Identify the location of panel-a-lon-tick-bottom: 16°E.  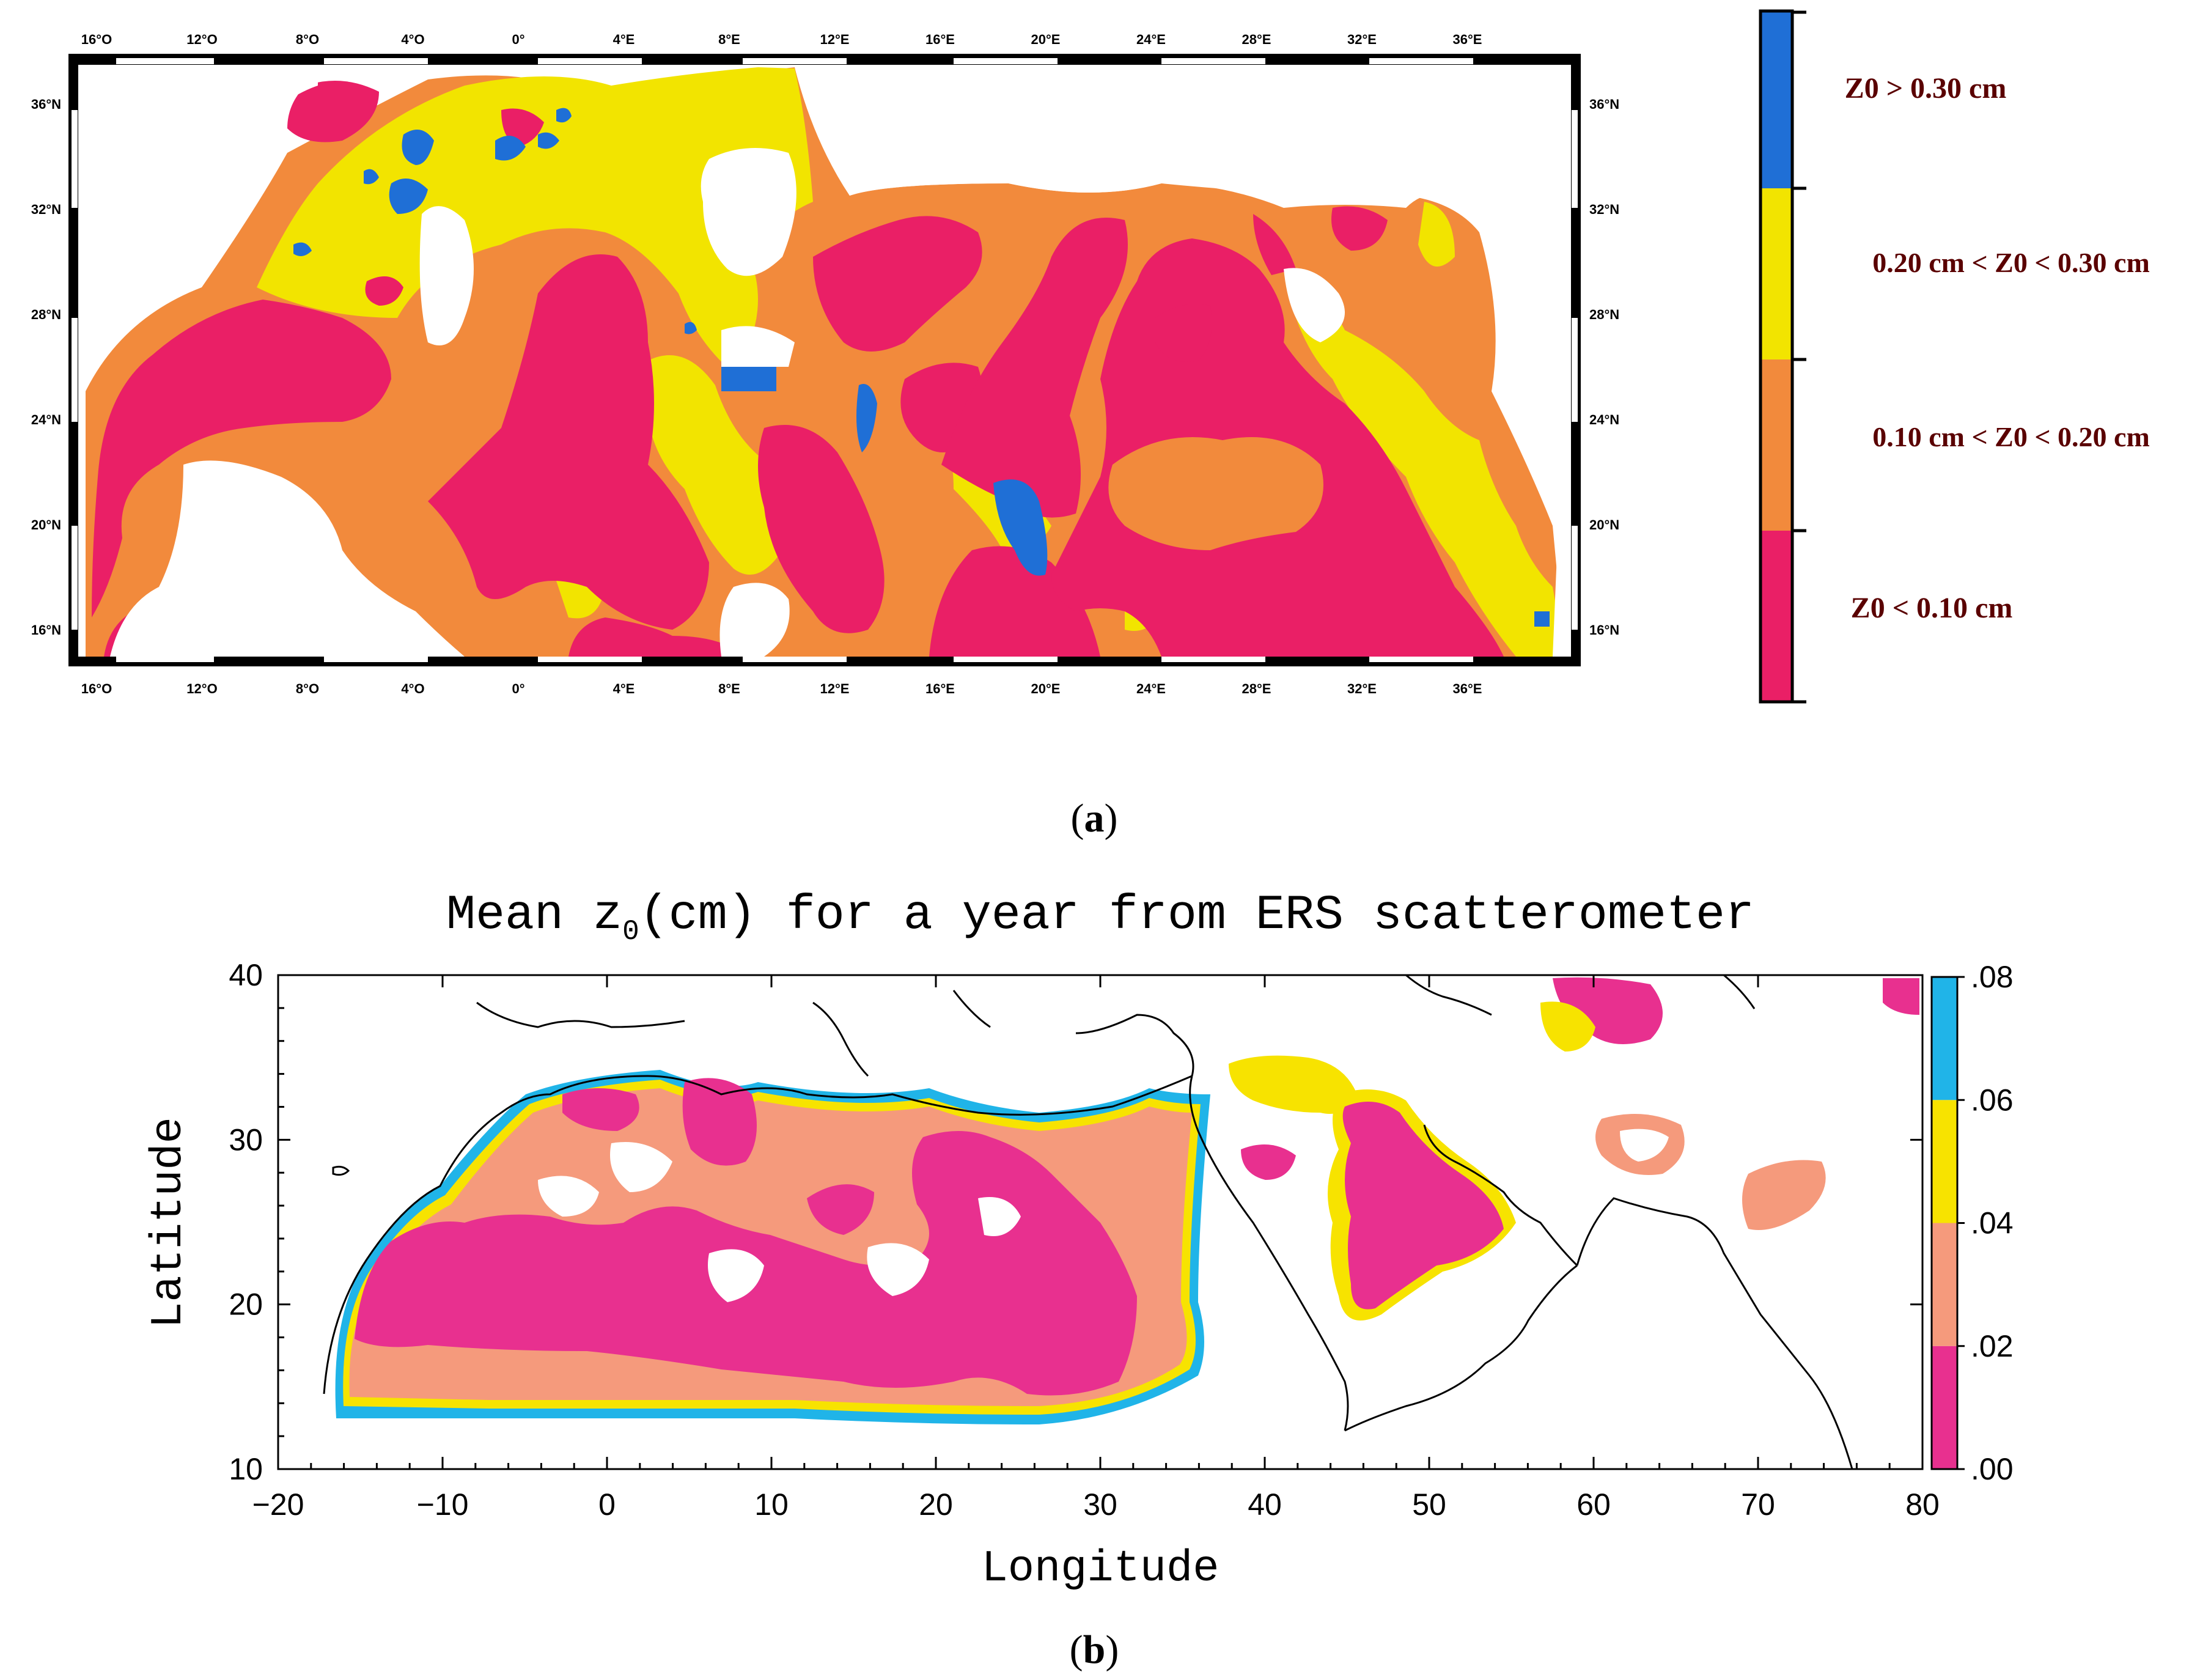
(940, 688).